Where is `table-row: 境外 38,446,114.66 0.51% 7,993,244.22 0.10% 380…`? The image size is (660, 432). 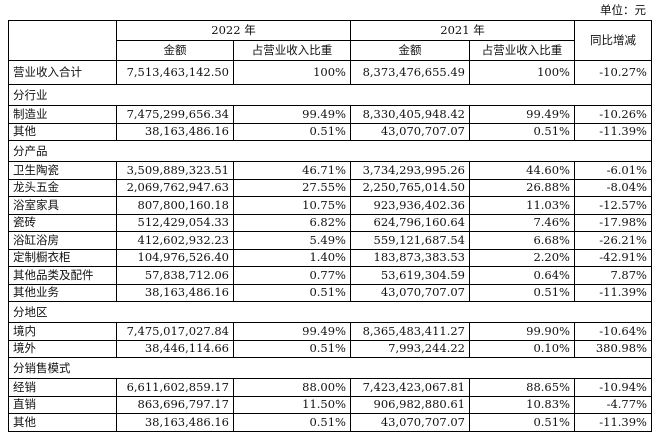
table-row: 境外 38,446,114.66 0.51% 7,993,244.22 0.10% 380… is located at coordinates (330, 348).